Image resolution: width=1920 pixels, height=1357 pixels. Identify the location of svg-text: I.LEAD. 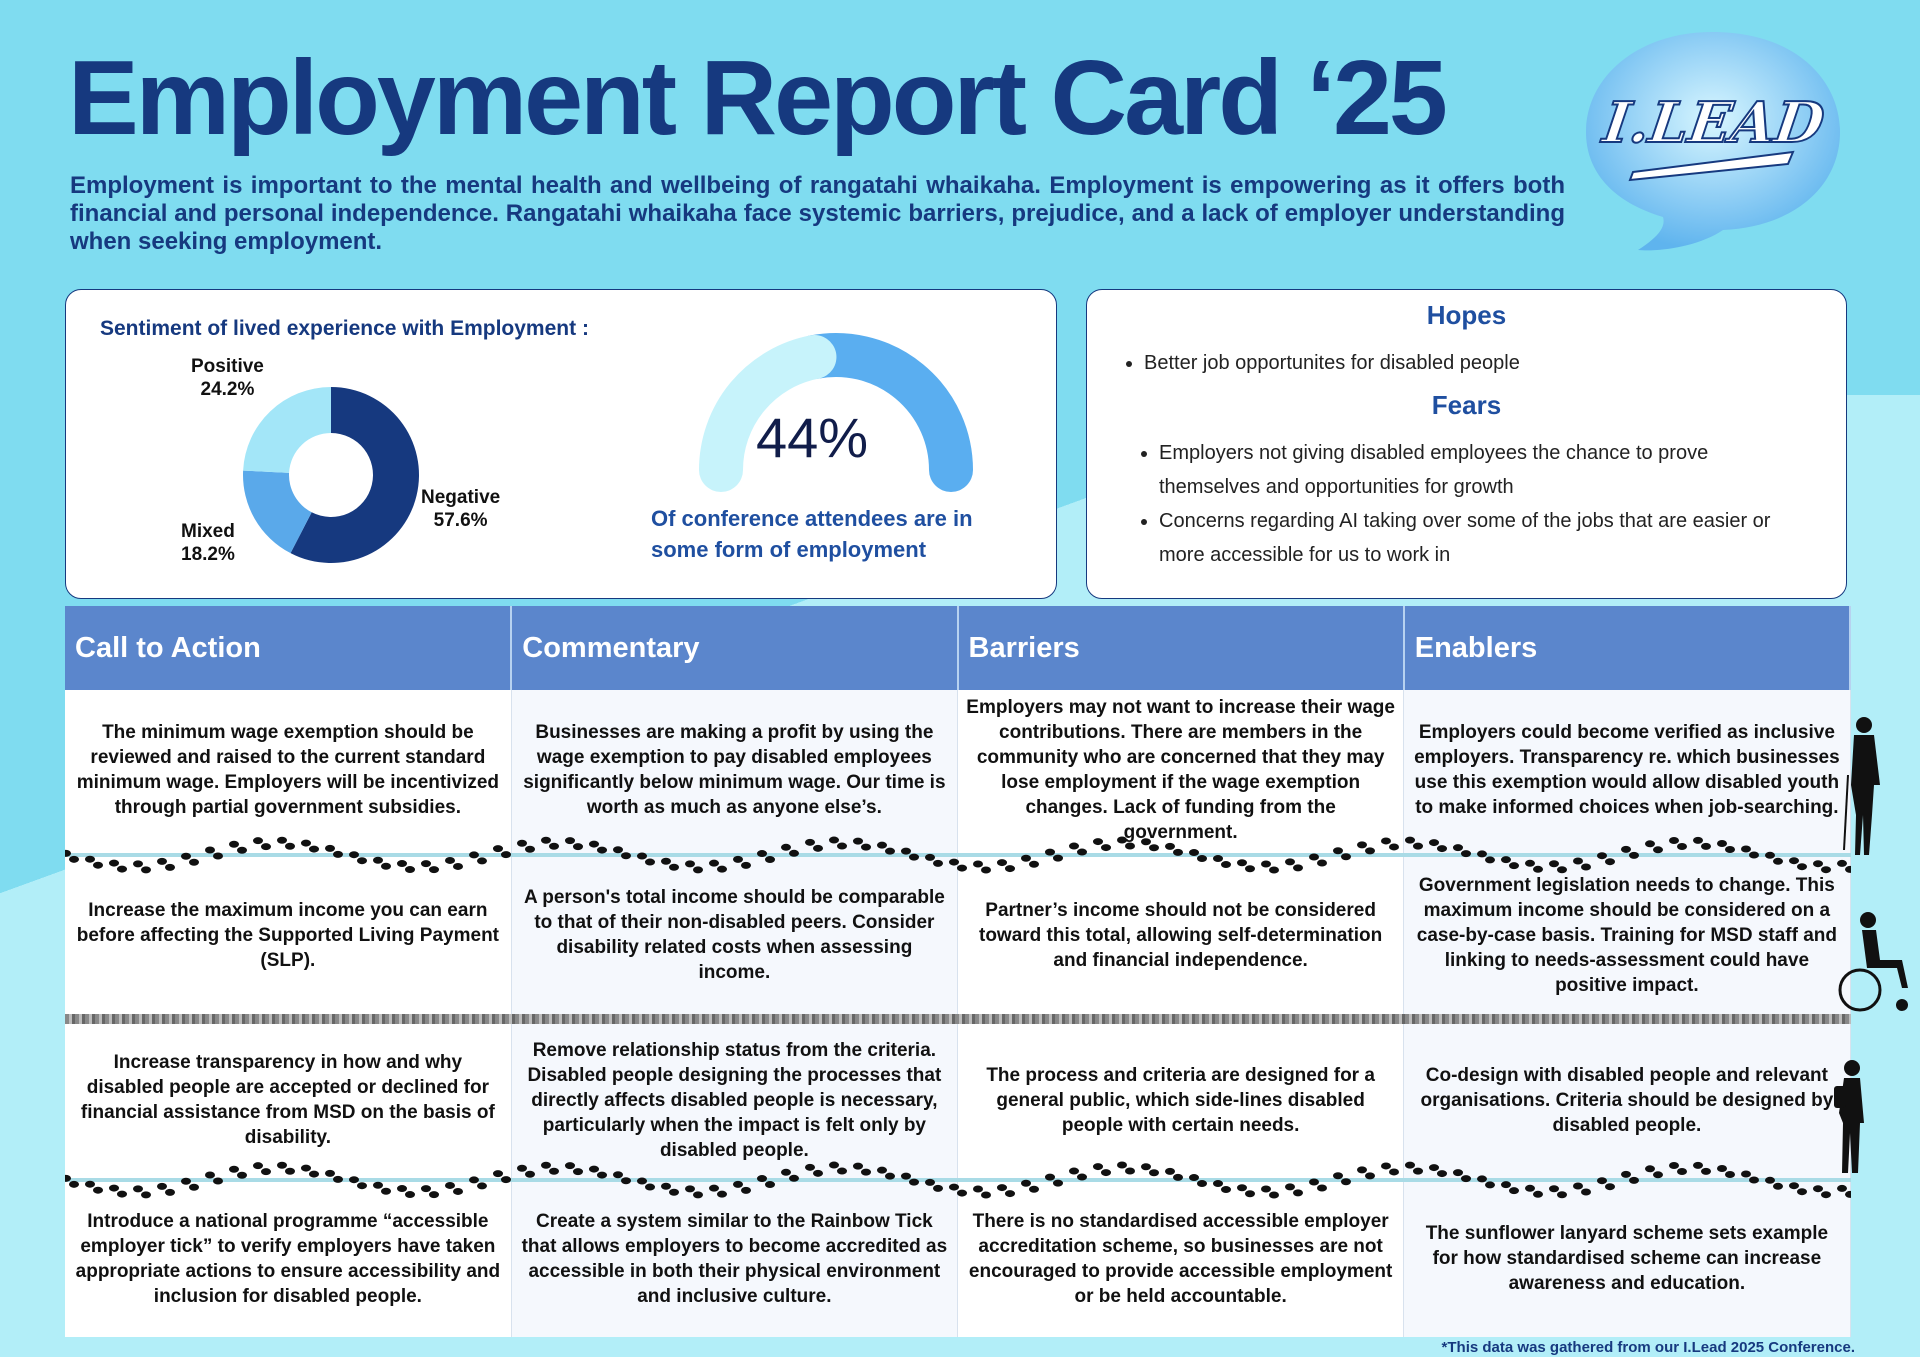
(1712, 123).